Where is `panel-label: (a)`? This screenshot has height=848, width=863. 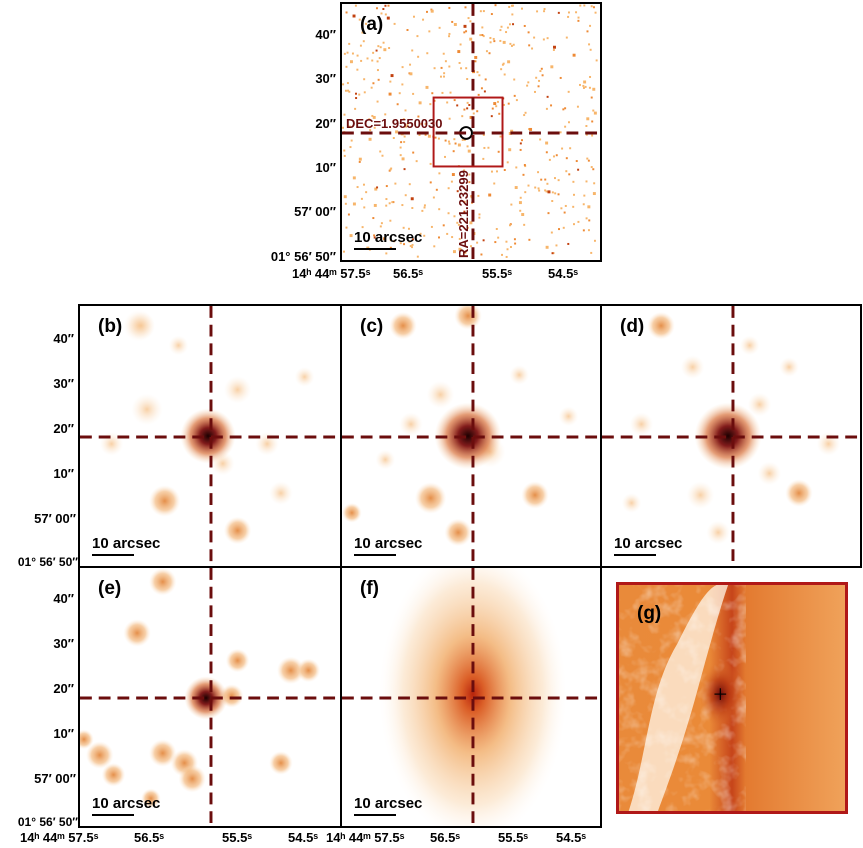 panel-label: (a) is located at coordinates (372, 24).